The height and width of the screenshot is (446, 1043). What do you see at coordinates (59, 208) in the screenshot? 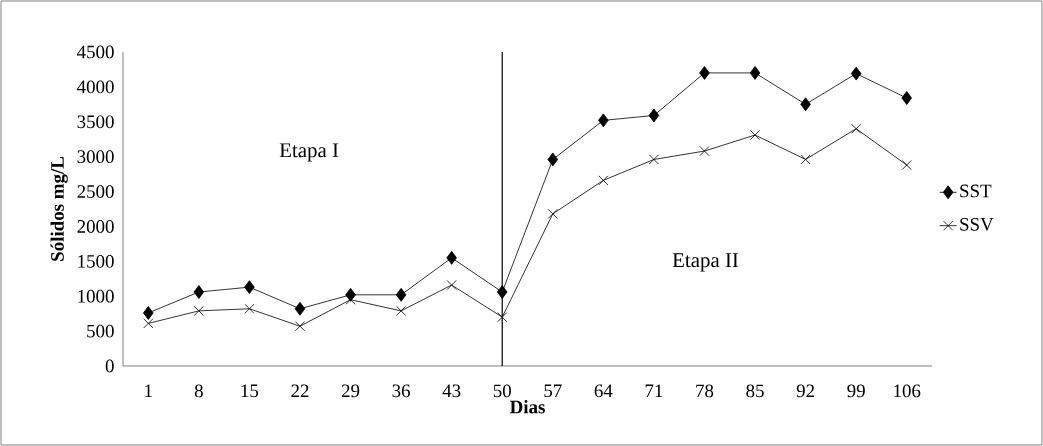
I see `y-axis-title: Sólidos mg/L` at bounding box center [59, 208].